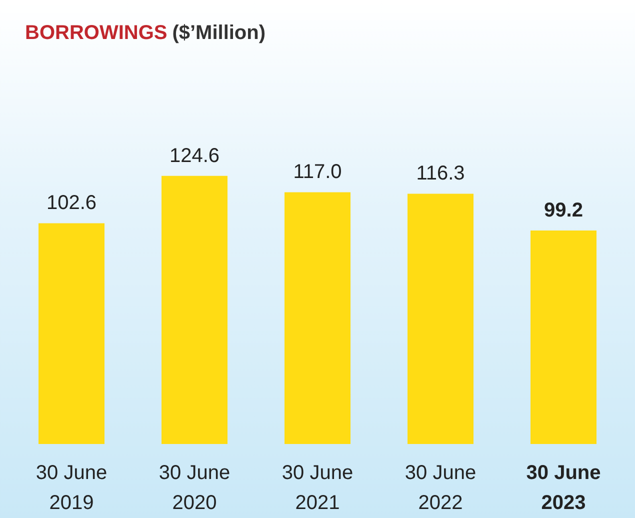 The height and width of the screenshot is (518, 635). I want to click on x-tick-label: 30 June 2021, so click(318, 488).